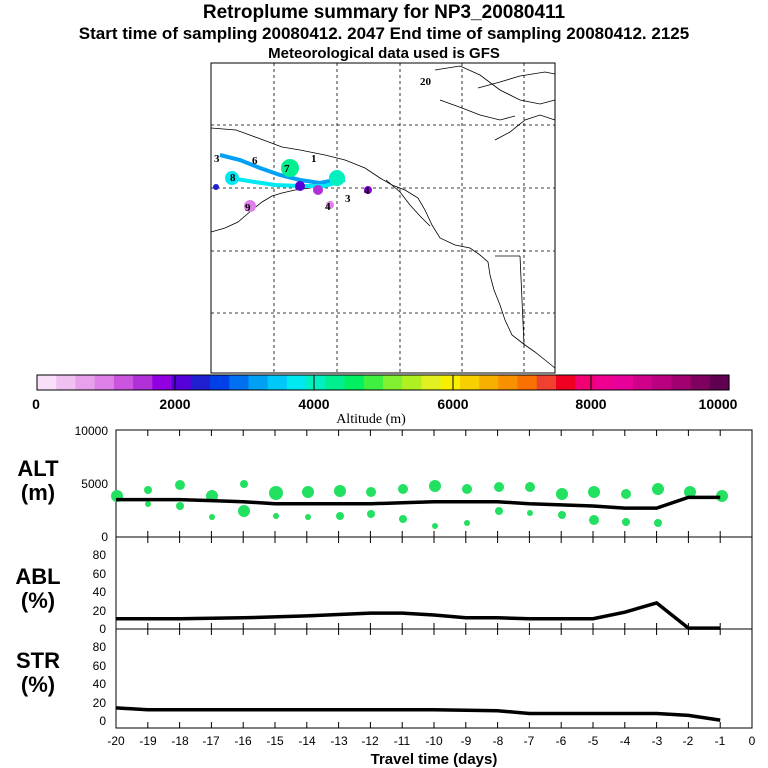 The image size is (768, 768). I want to click on str-panel-unit: (%), so click(38, 684).